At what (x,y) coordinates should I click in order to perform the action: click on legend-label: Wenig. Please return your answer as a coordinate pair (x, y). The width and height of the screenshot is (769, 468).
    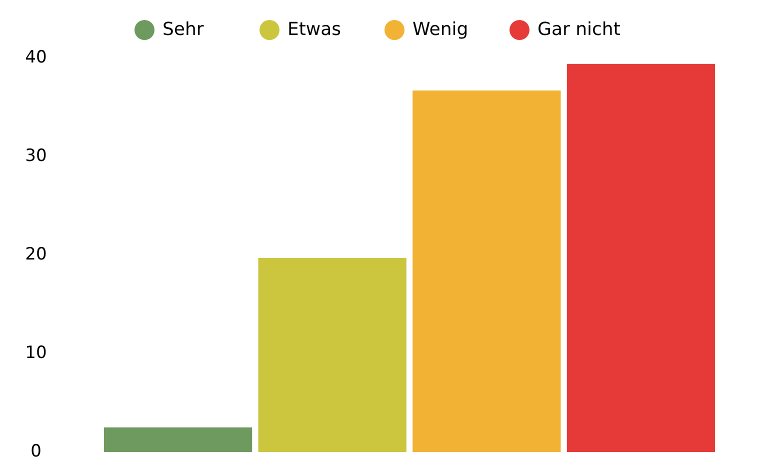
    Looking at the image, I should click on (440, 29).